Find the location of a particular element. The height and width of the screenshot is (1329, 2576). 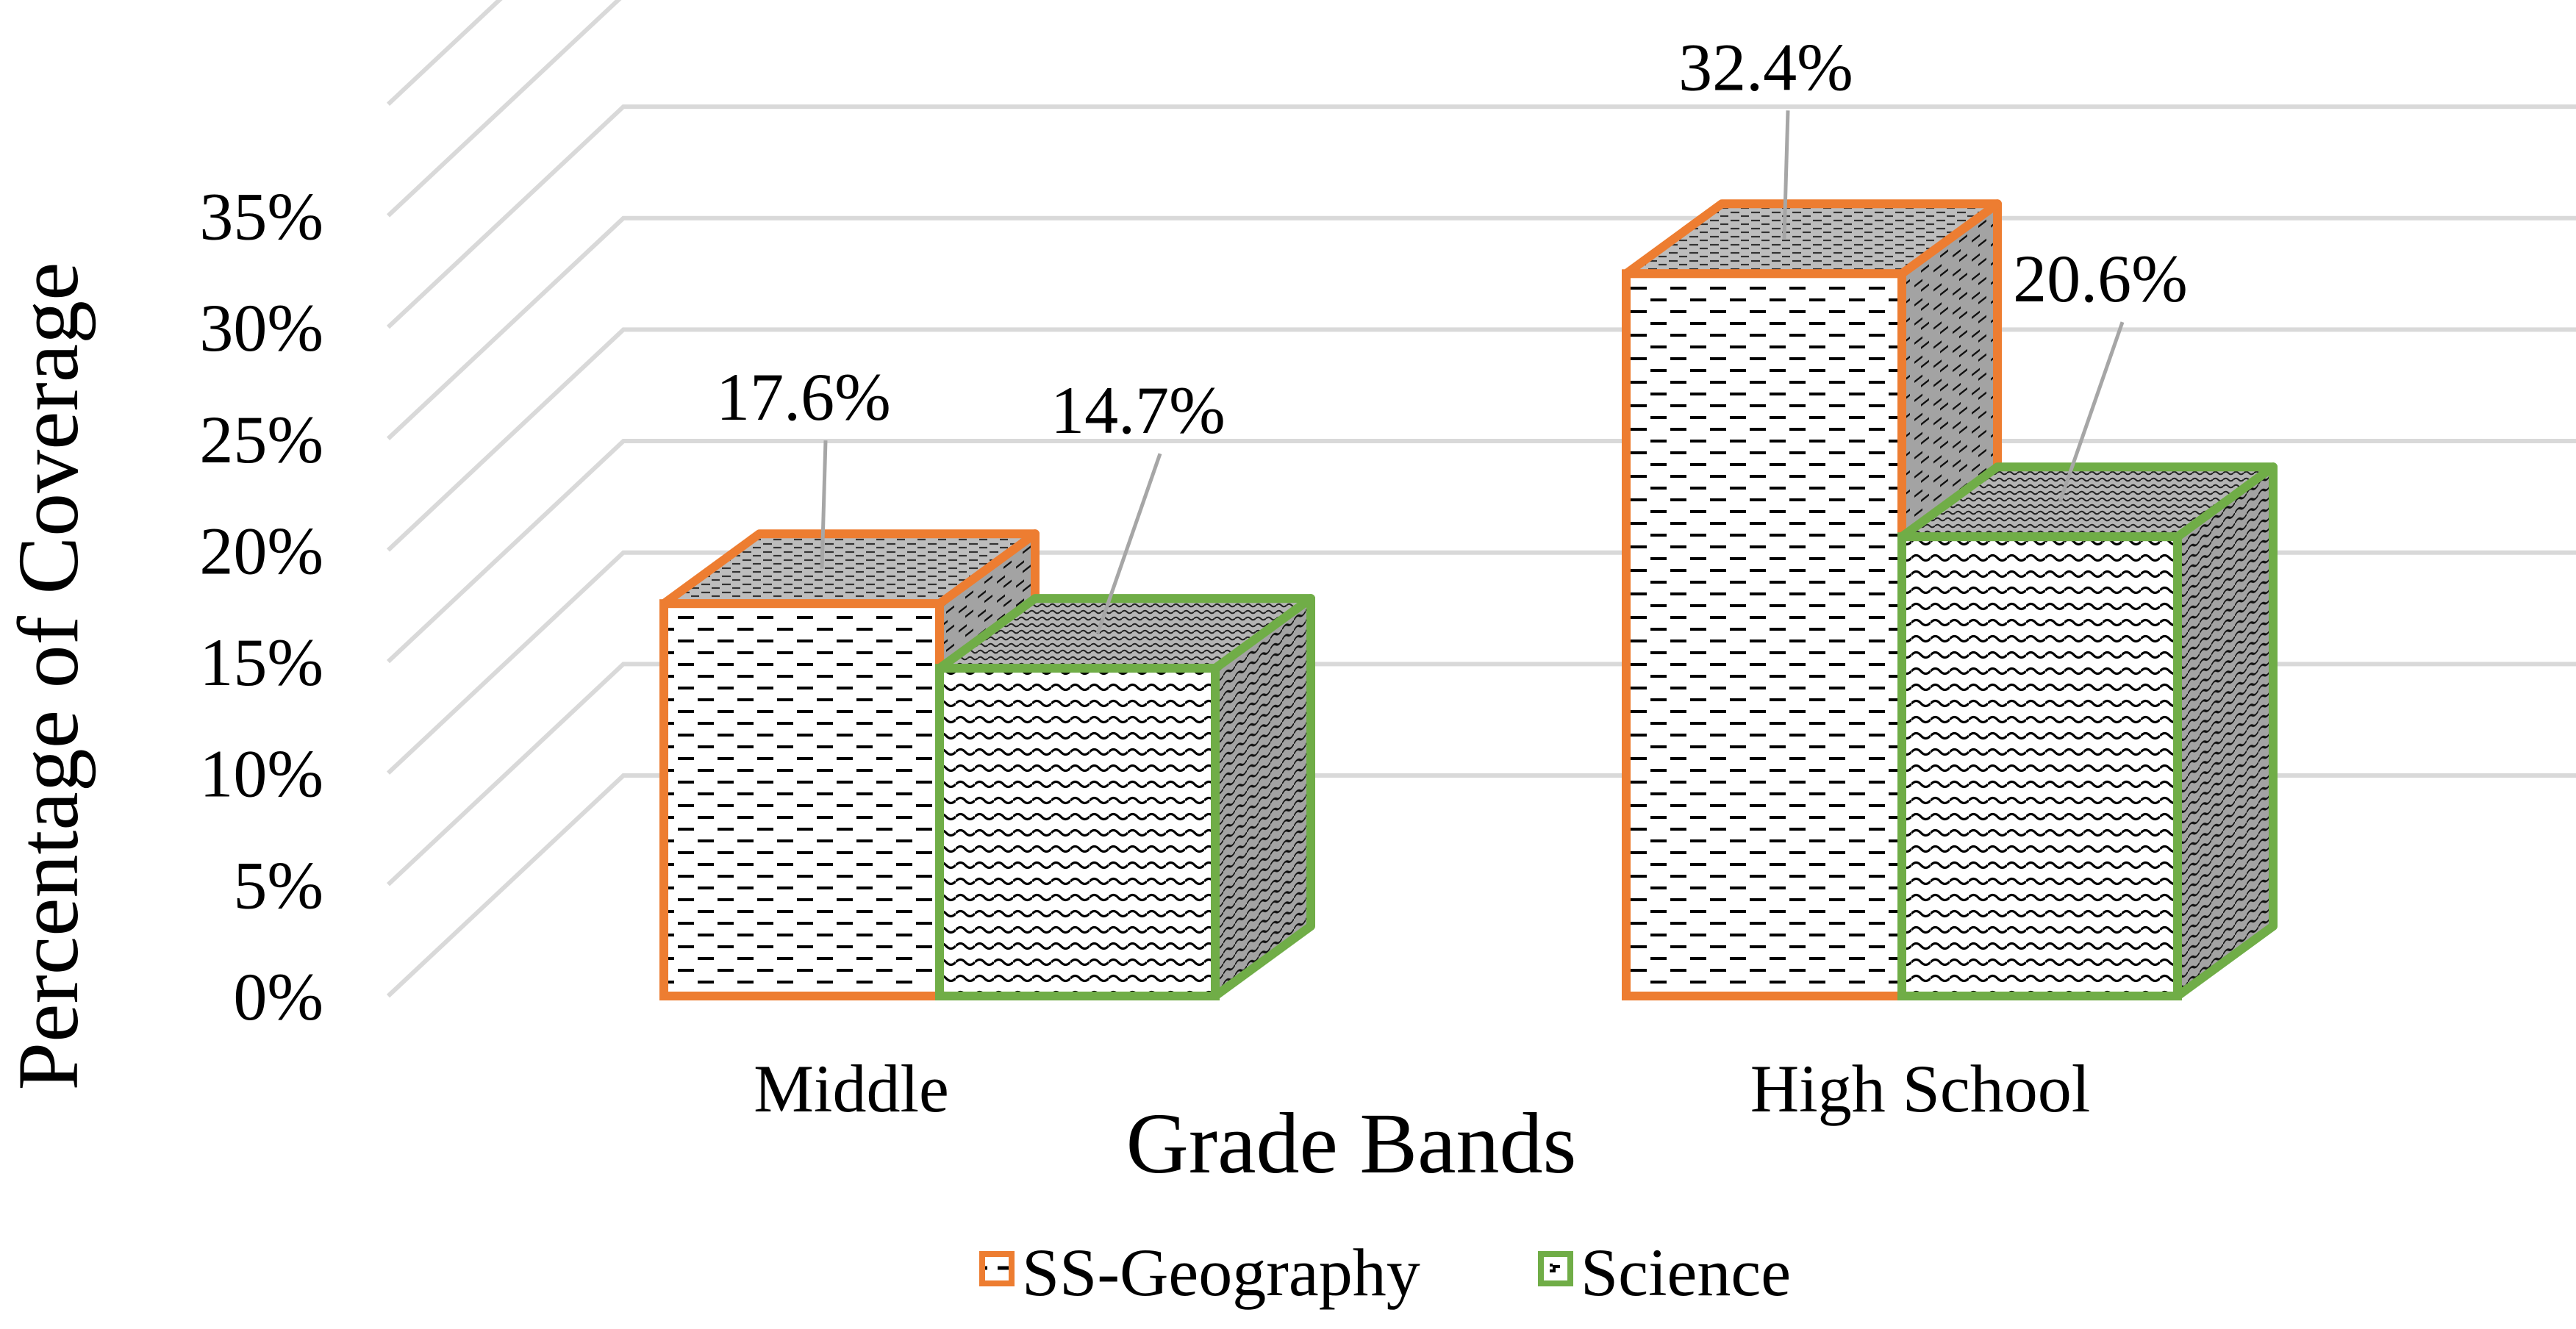

data-label: 17.6% is located at coordinates (803, 396).